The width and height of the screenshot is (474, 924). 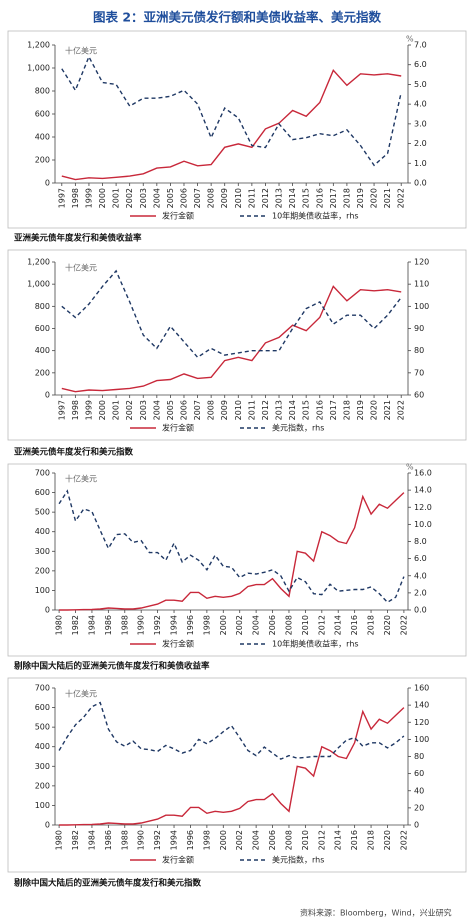 I want to click on y-tick-label: 600, so click(x=42, y=707).